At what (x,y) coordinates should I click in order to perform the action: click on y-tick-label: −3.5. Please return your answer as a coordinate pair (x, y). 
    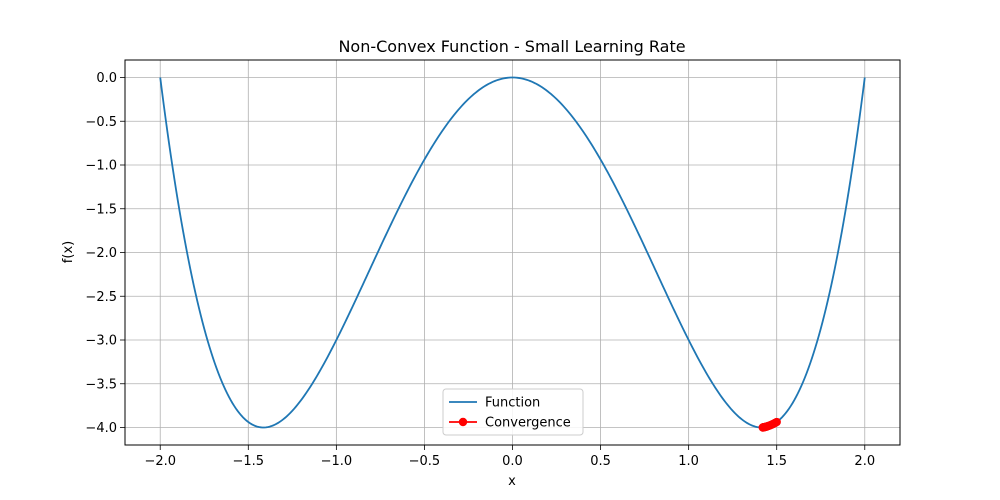
    Looking at the image, I should click on (101, 384).